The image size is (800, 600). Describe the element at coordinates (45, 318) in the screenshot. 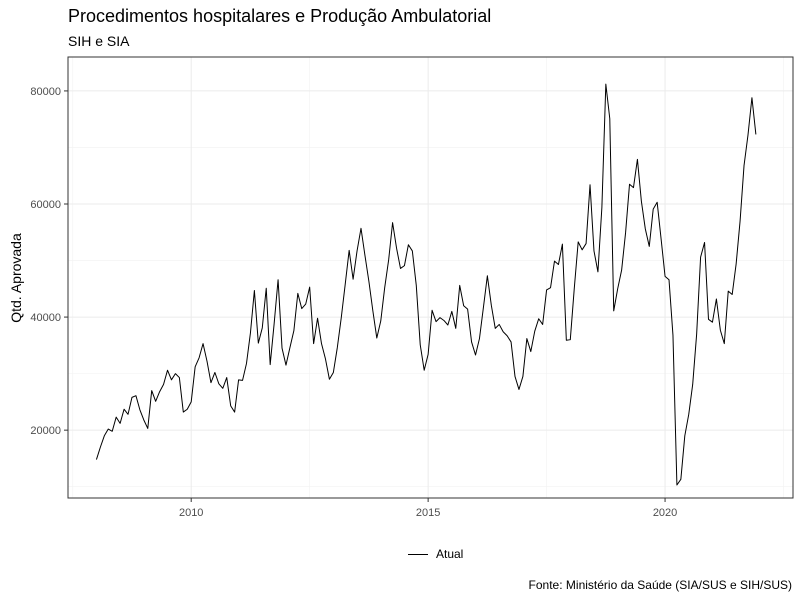

I see `y-tick-label: 40000` at that location.